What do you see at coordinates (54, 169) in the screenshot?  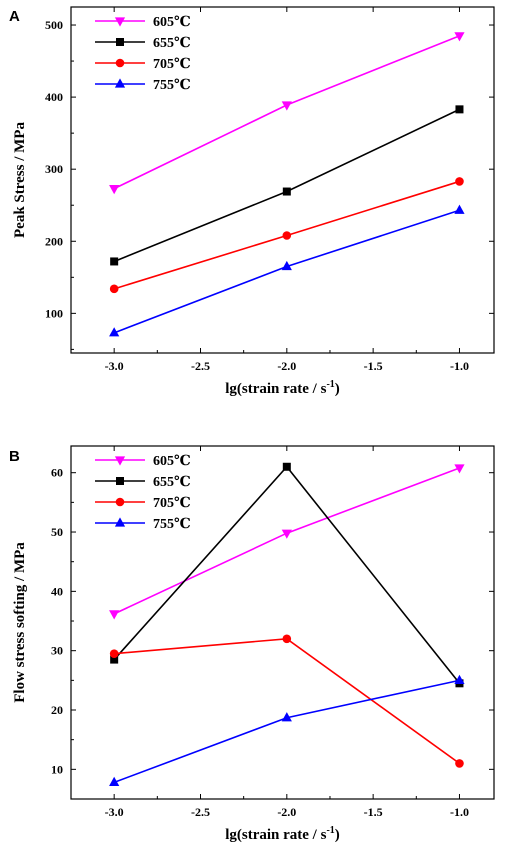 I see `y-tick-label: 300` at bounding box center [54, 169].